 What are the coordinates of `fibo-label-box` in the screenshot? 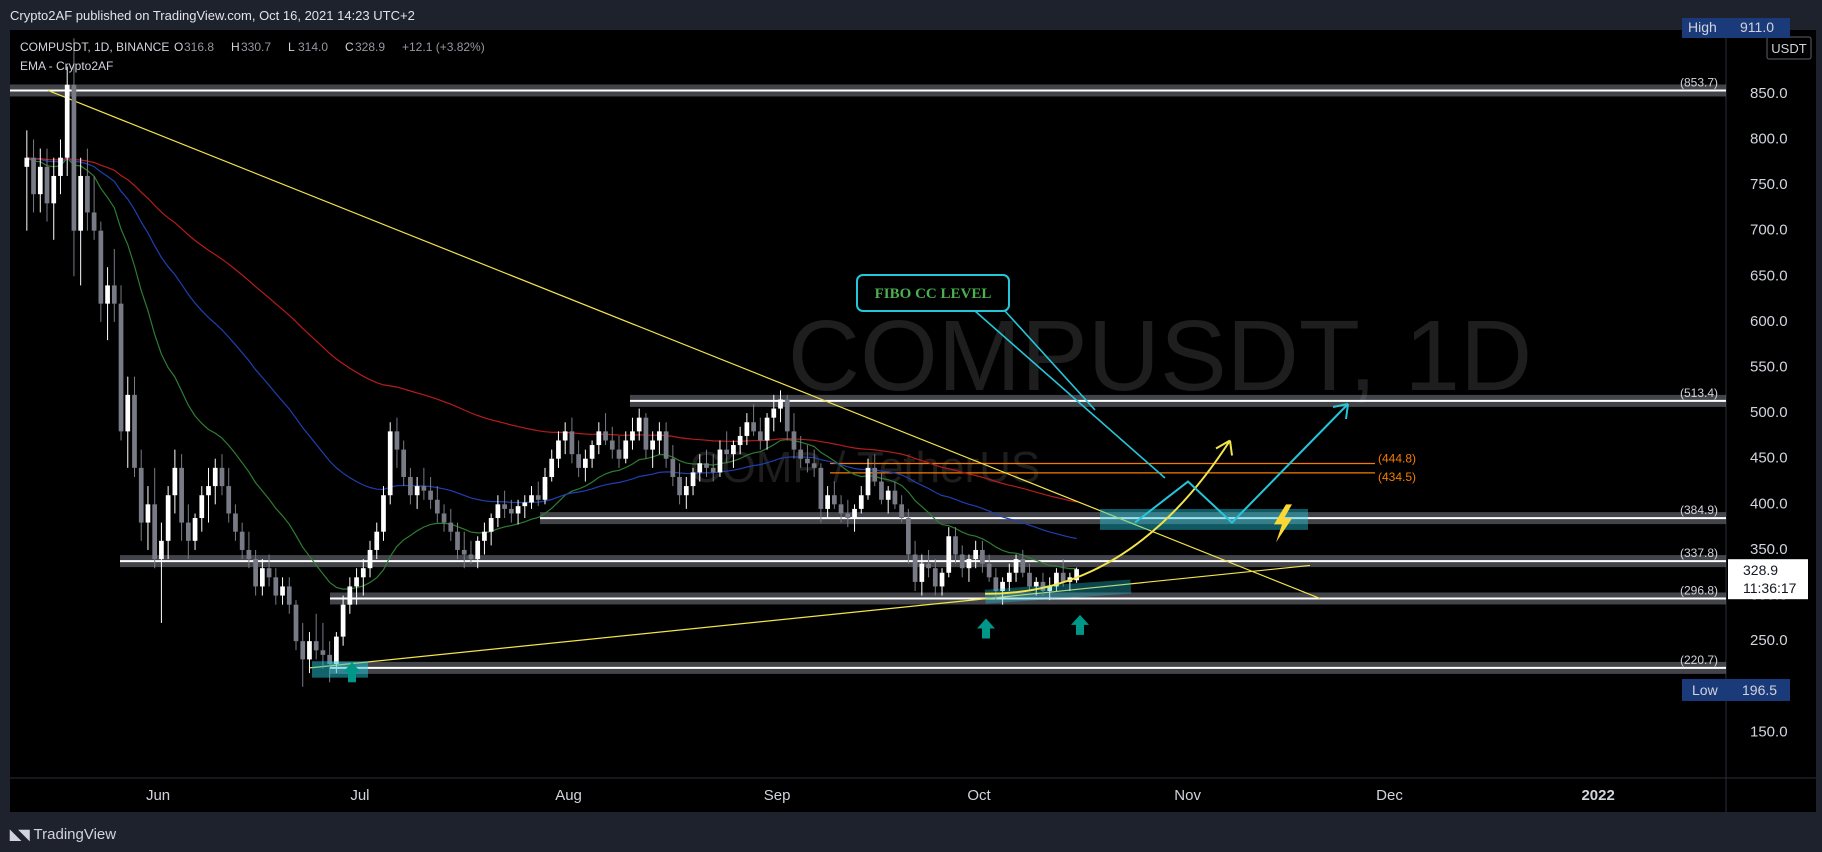 It's located at (933, 293).